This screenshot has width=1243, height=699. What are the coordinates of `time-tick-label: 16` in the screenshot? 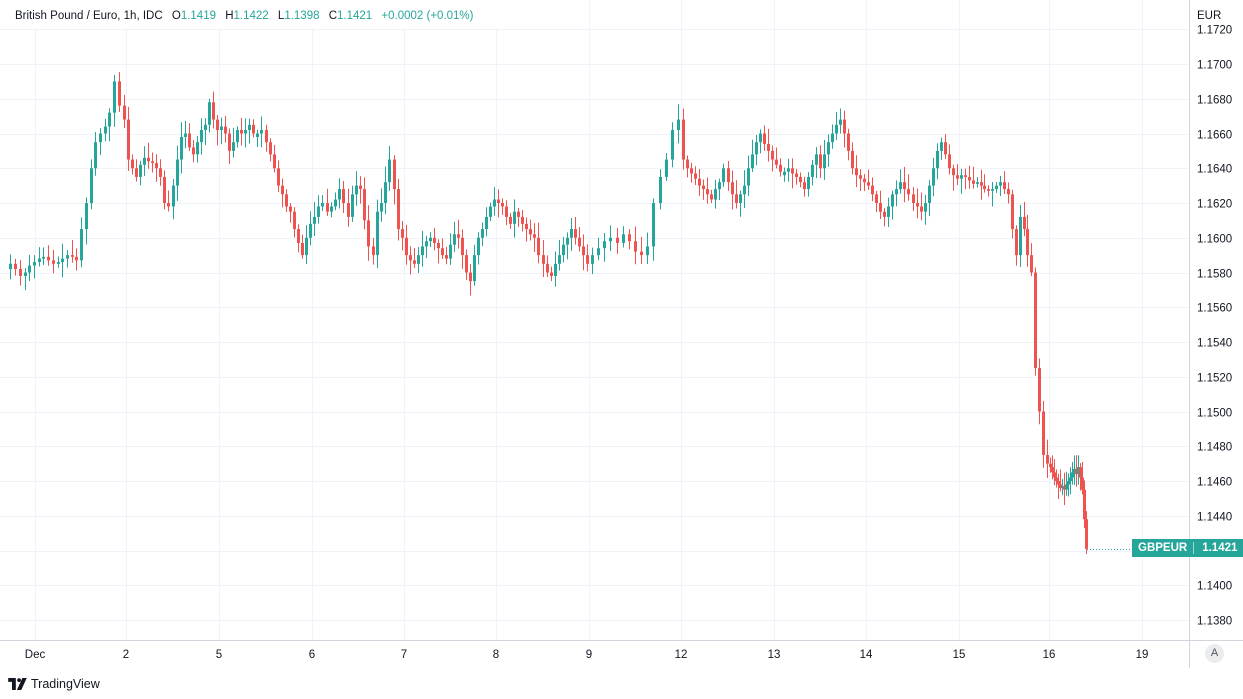 It's located at (1049, 655).